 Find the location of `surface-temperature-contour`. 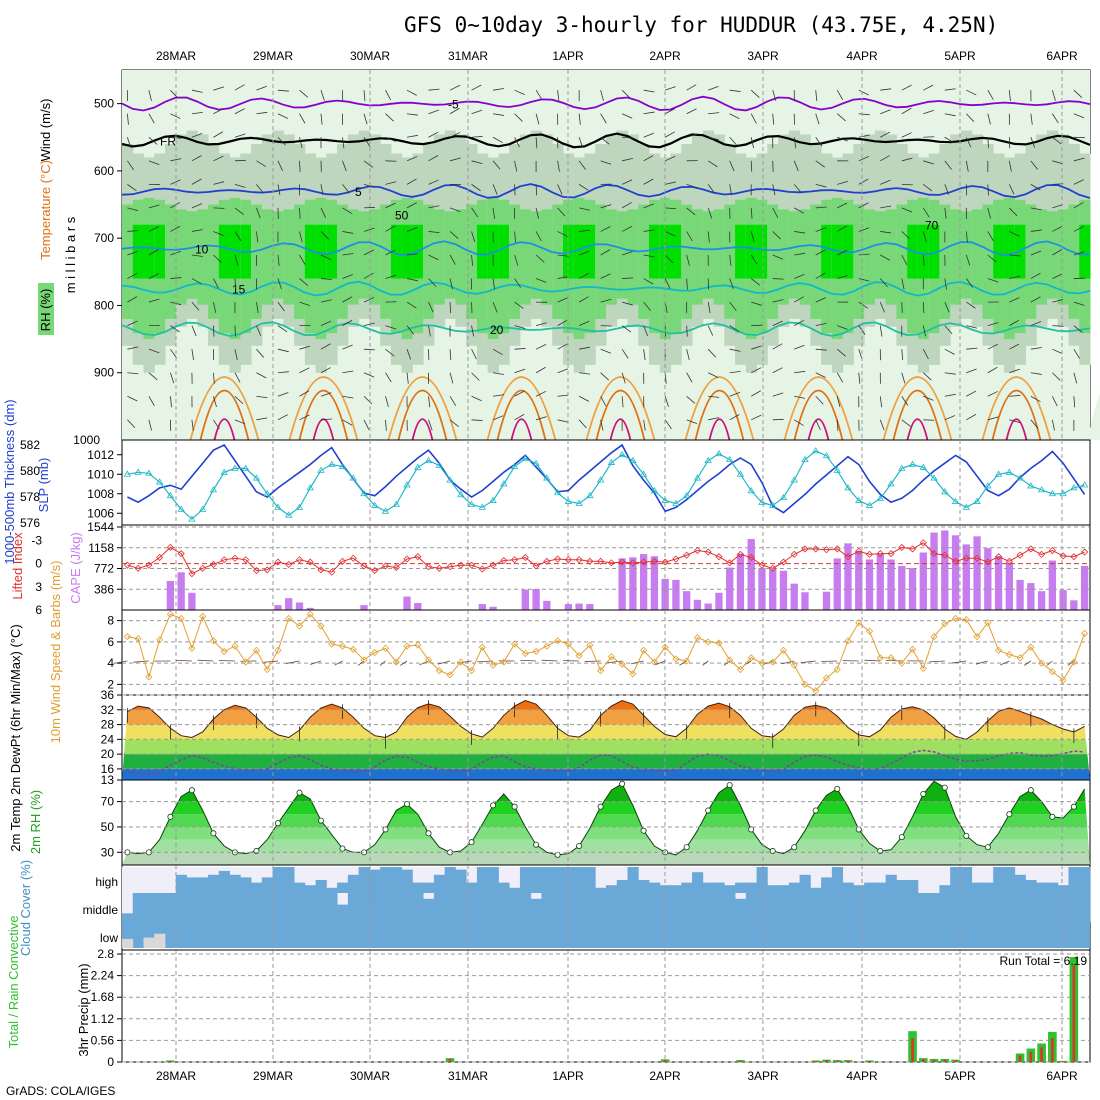

surface-temperature-contour is located at coordinates (620, 429).